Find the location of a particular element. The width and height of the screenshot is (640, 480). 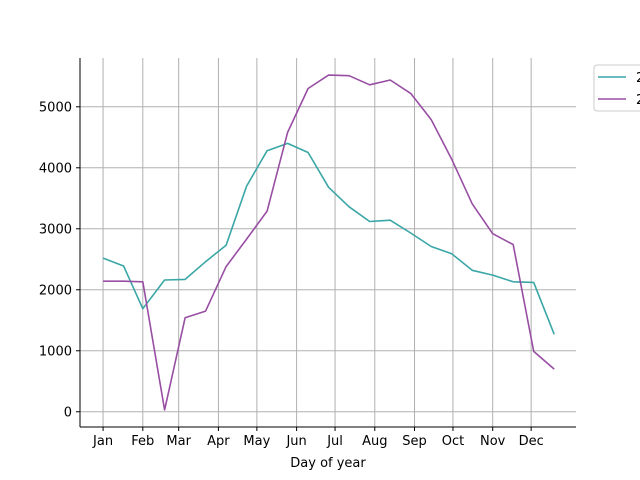

legend-box is located at coordinates (616, 88).